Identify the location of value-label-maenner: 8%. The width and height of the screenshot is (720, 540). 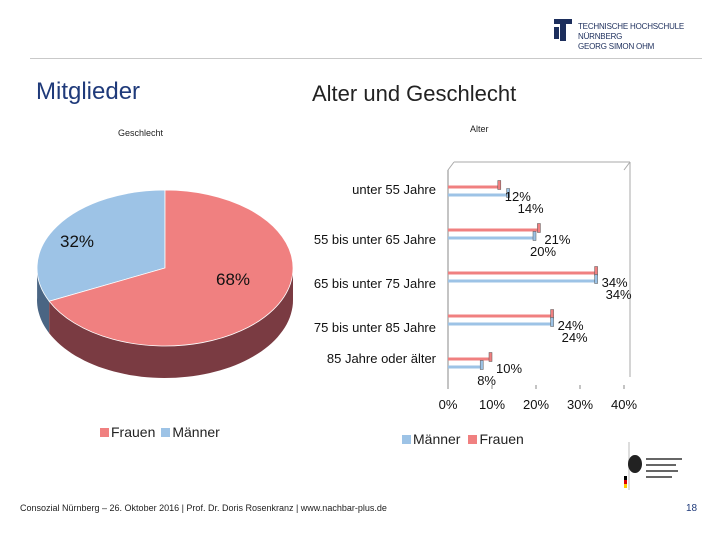
(486, 380).